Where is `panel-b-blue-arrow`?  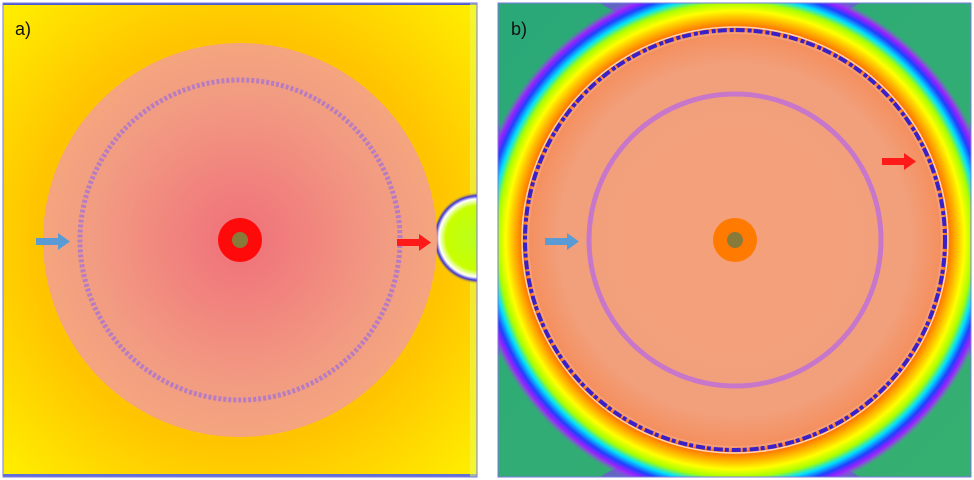
panel-b-blue-arrow is located at coordinates (562, 241).